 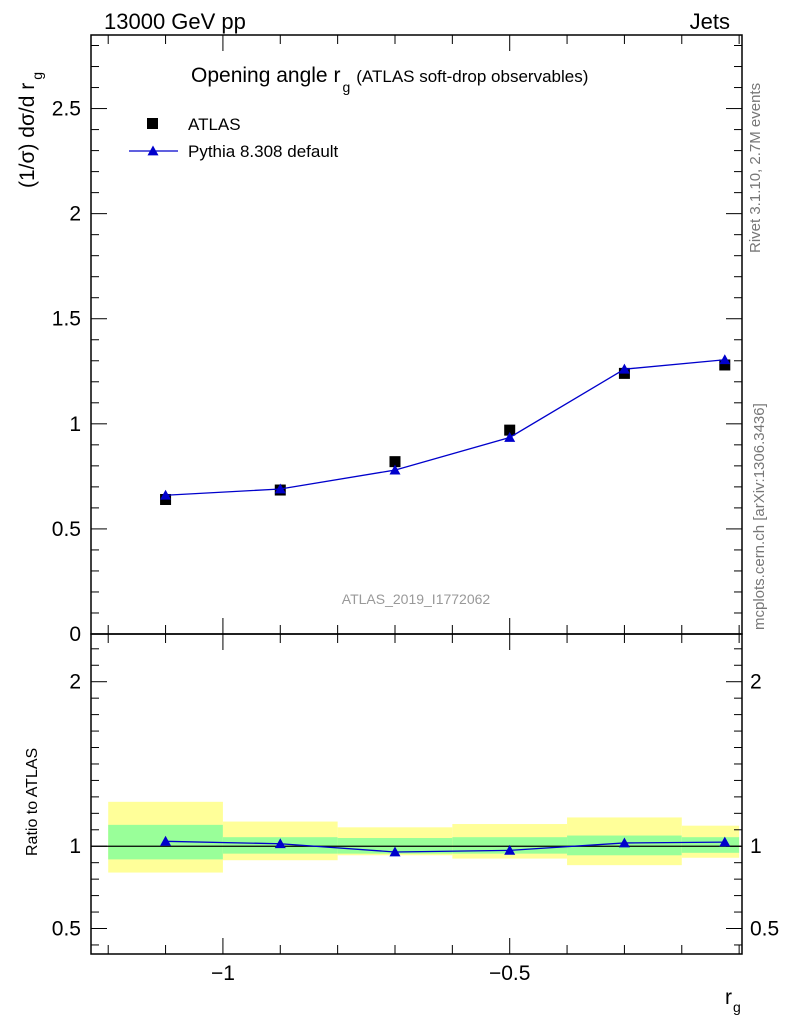 I want to click on pythia-line, so click(x=445, y=427).